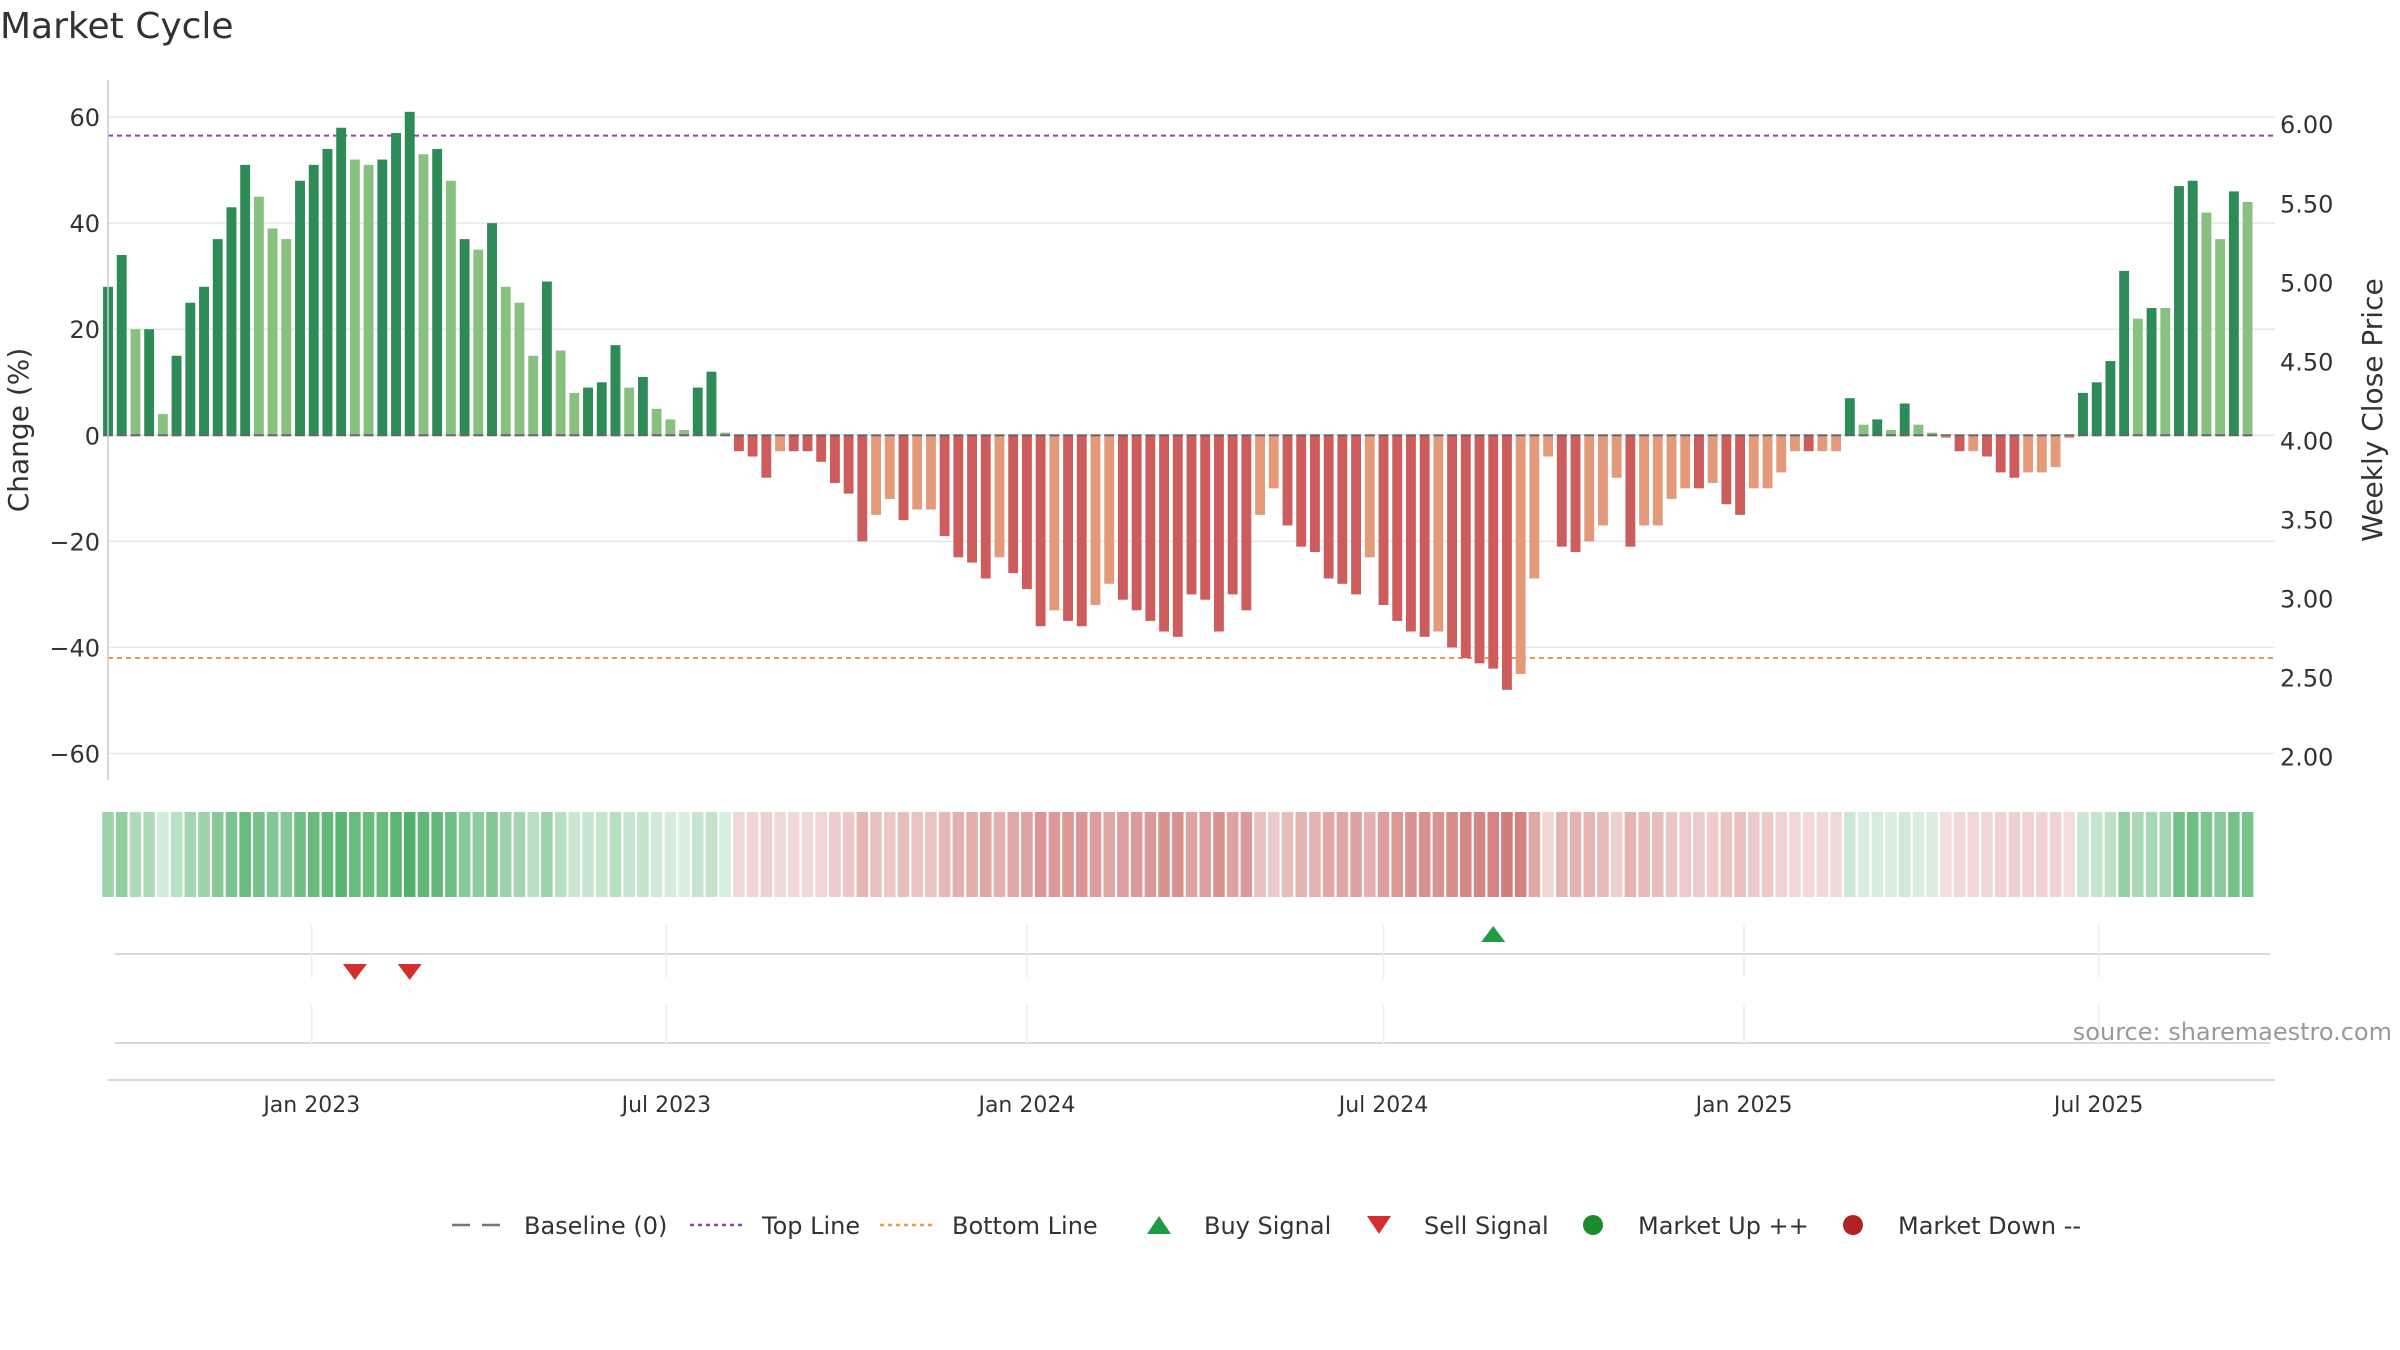  What do you see at coordinates (84, 330) in the screenshot?
I see `y-tick-label: 20` at bounding box center [84, 330].